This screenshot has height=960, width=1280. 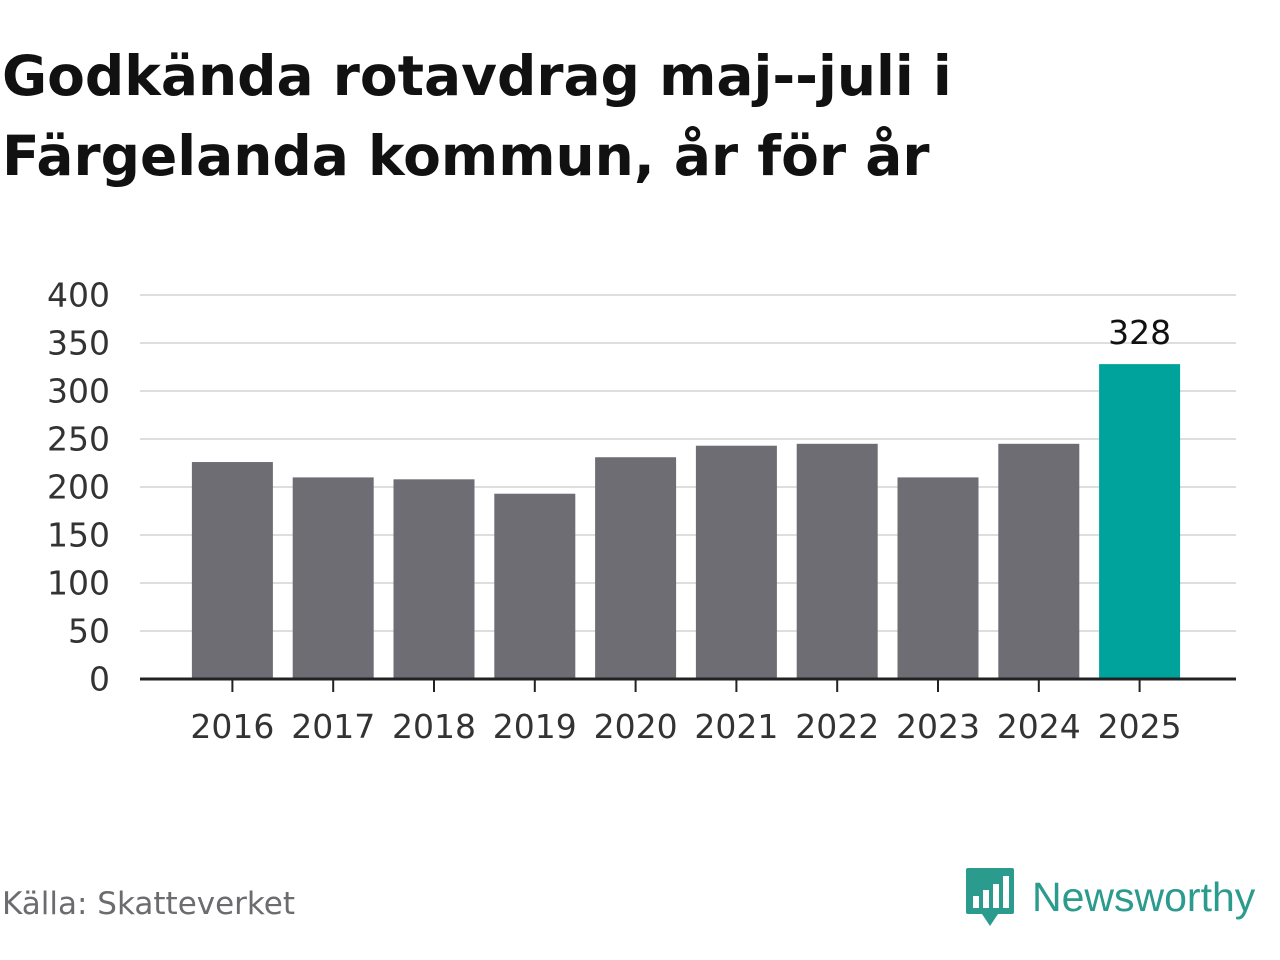 What do you see at coordinates (736, 562) in the screenshot?
I see `bar-2021` at bounding box center [736, 562].